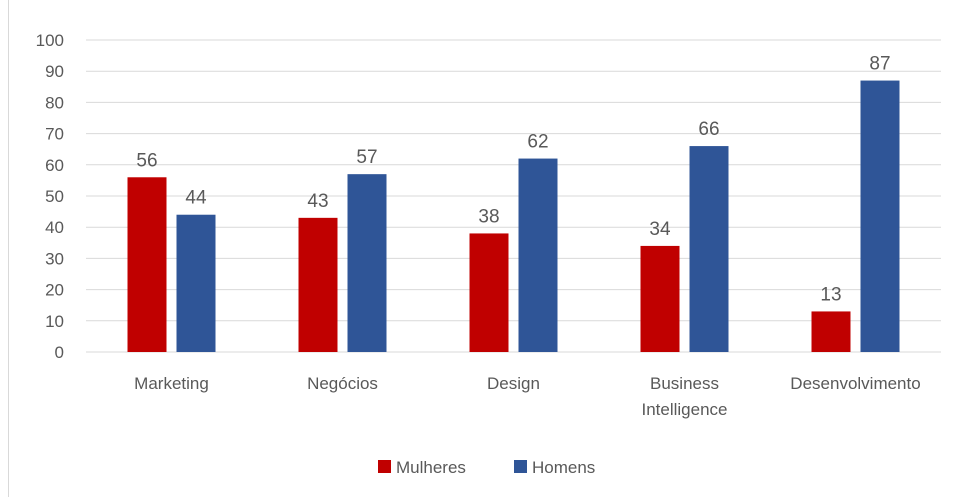 This screenshot has width=957, height=502. Describe the element at coordinates (54, 290) in the screenshot. I see `y-tick-label: 20` at that location.